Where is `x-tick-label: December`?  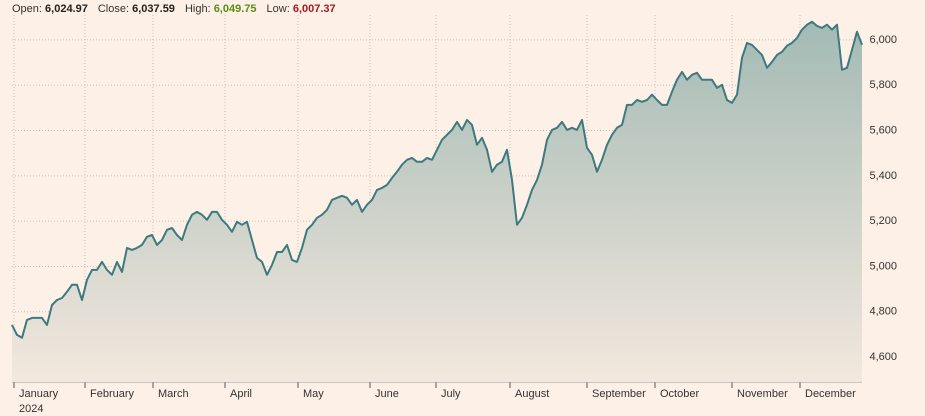 x-tick-label: December is located at coordinates (830, 394).